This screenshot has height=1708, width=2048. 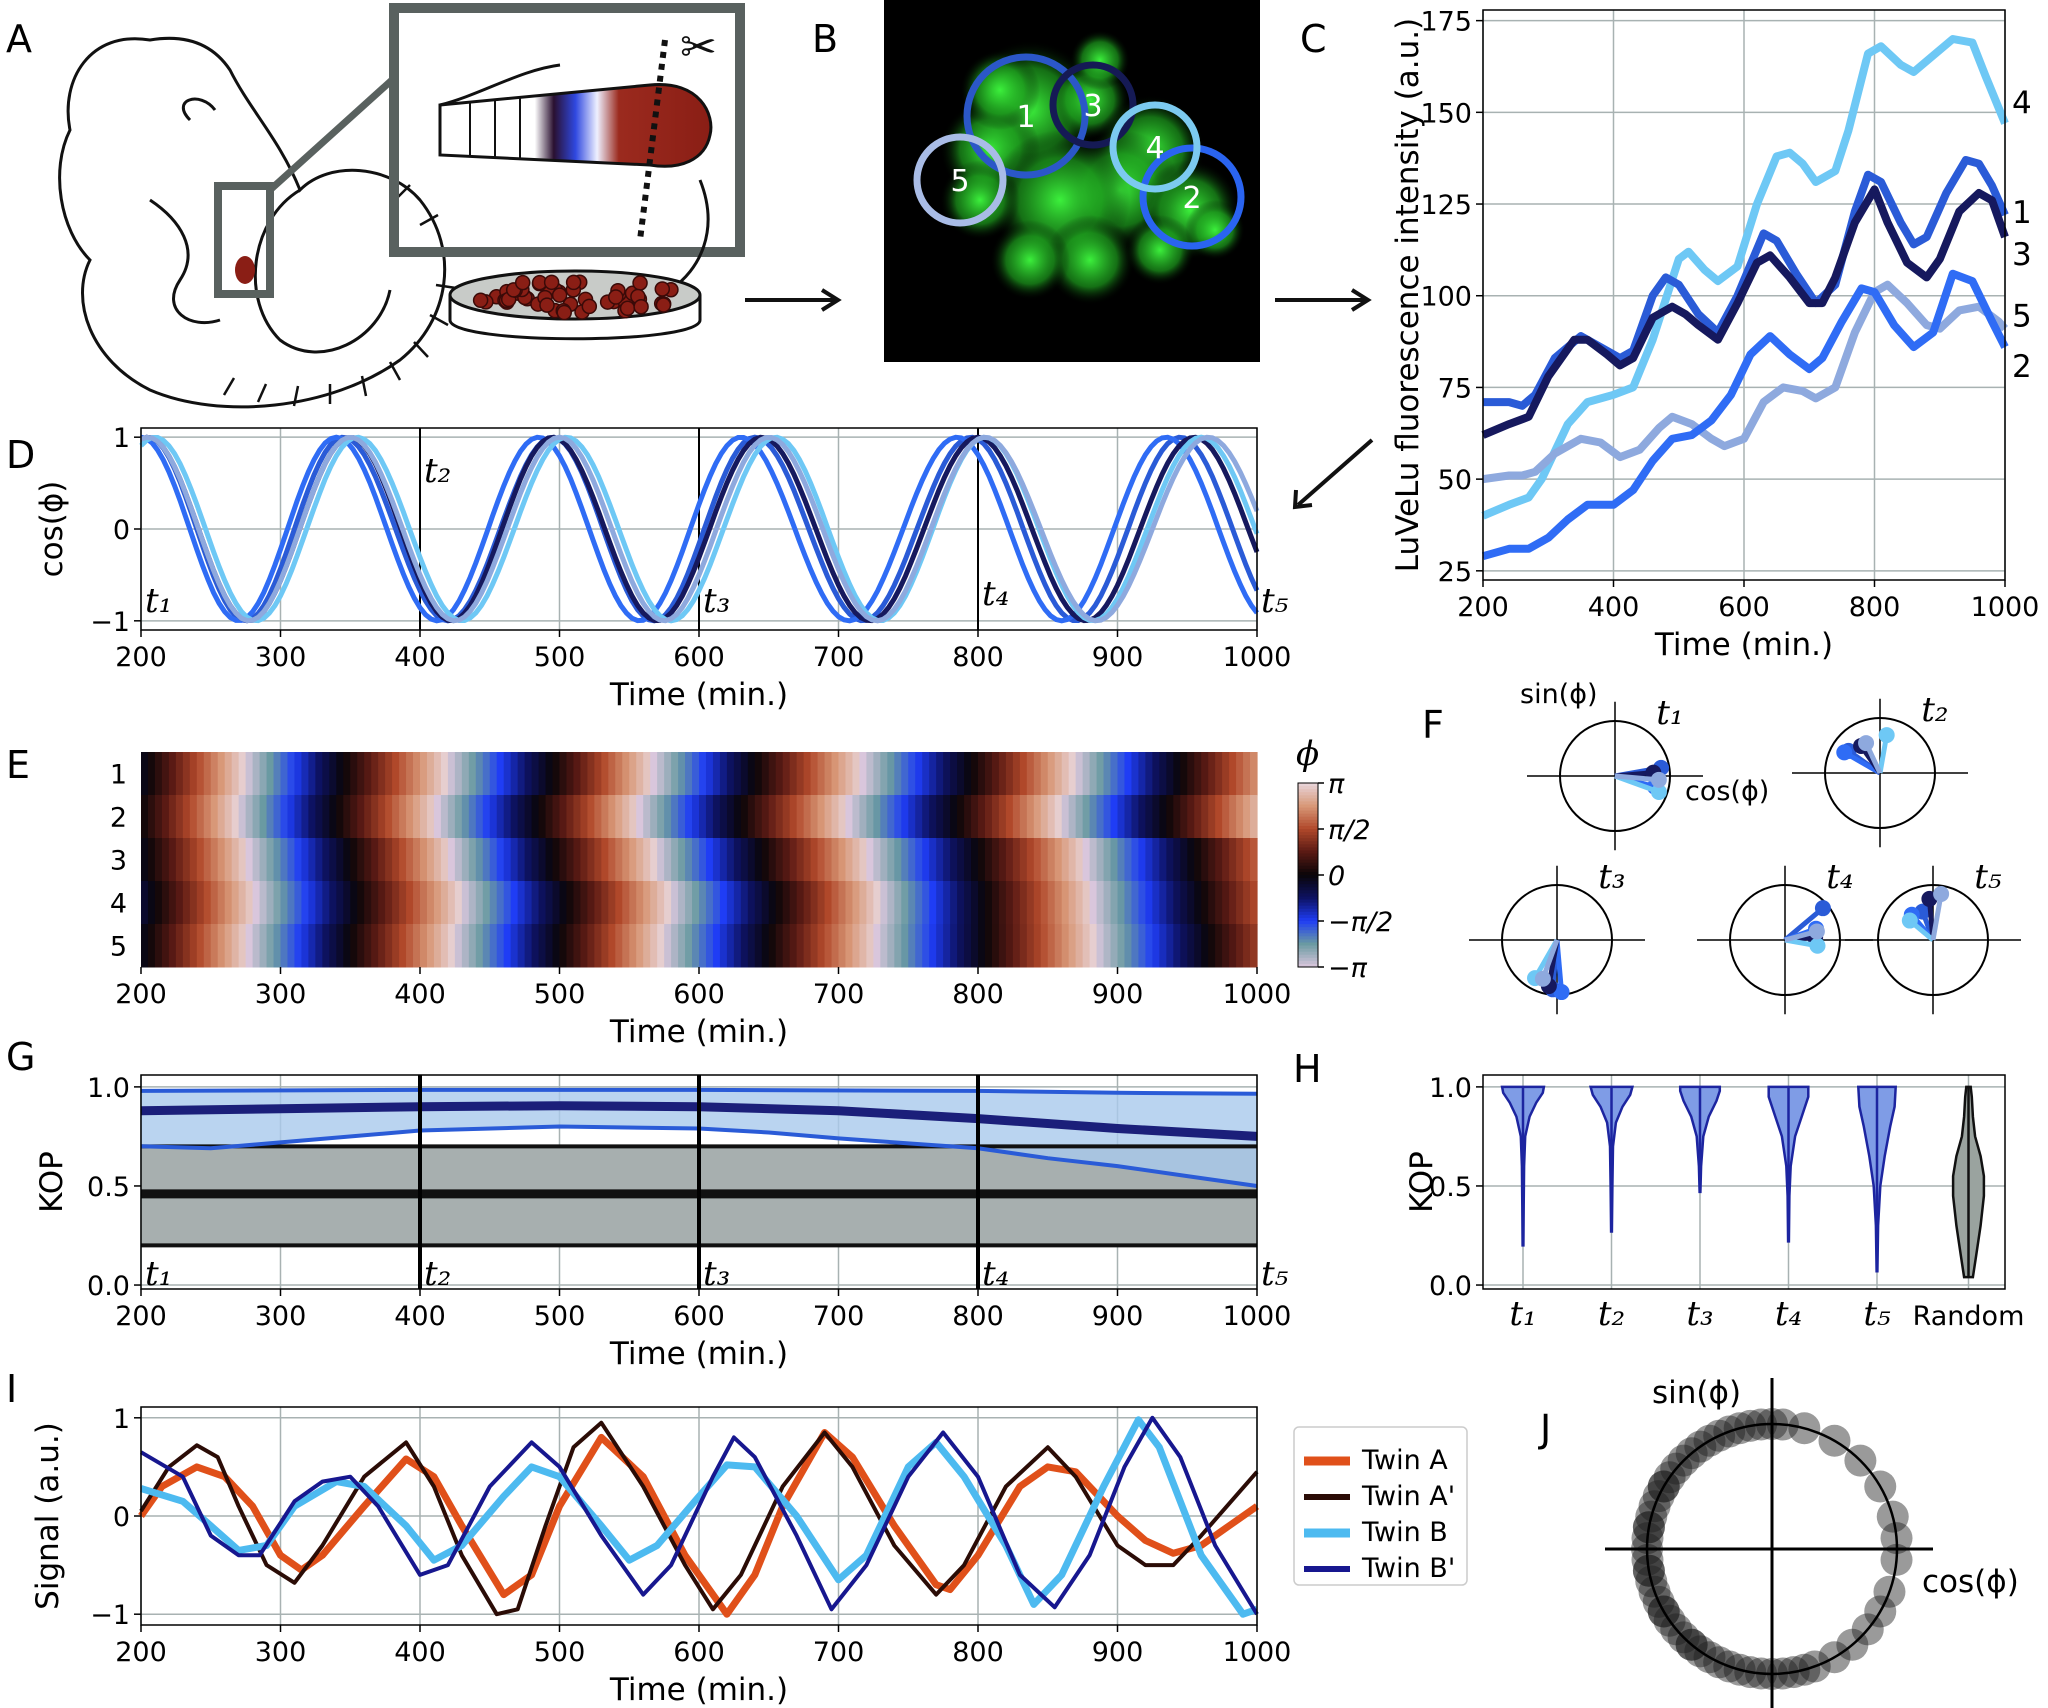 What do you see at coordinates (118, 775) in the screenshot?
I see `row-label-1: 1` at bounding box center [118, 775].